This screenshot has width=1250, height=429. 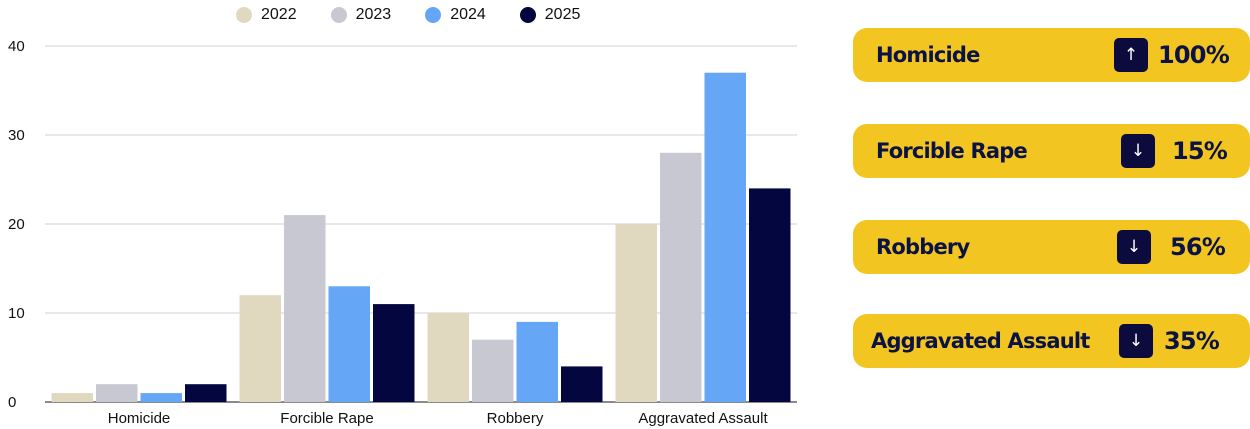 What do you see at coordinates (326, 418) in the screenshot?
I see `x-tick-label: Forcible Rape` at bounding box center [326, 418].